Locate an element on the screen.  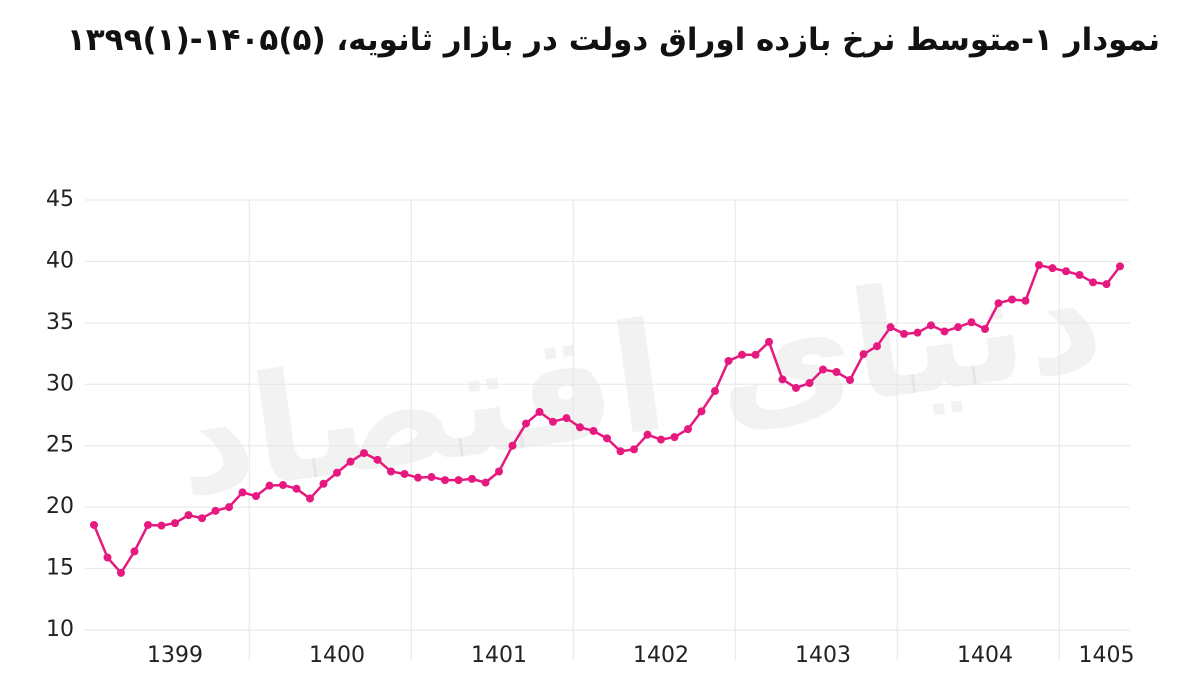
x-tick-label: 1400 is located at coordinates (337, 655).